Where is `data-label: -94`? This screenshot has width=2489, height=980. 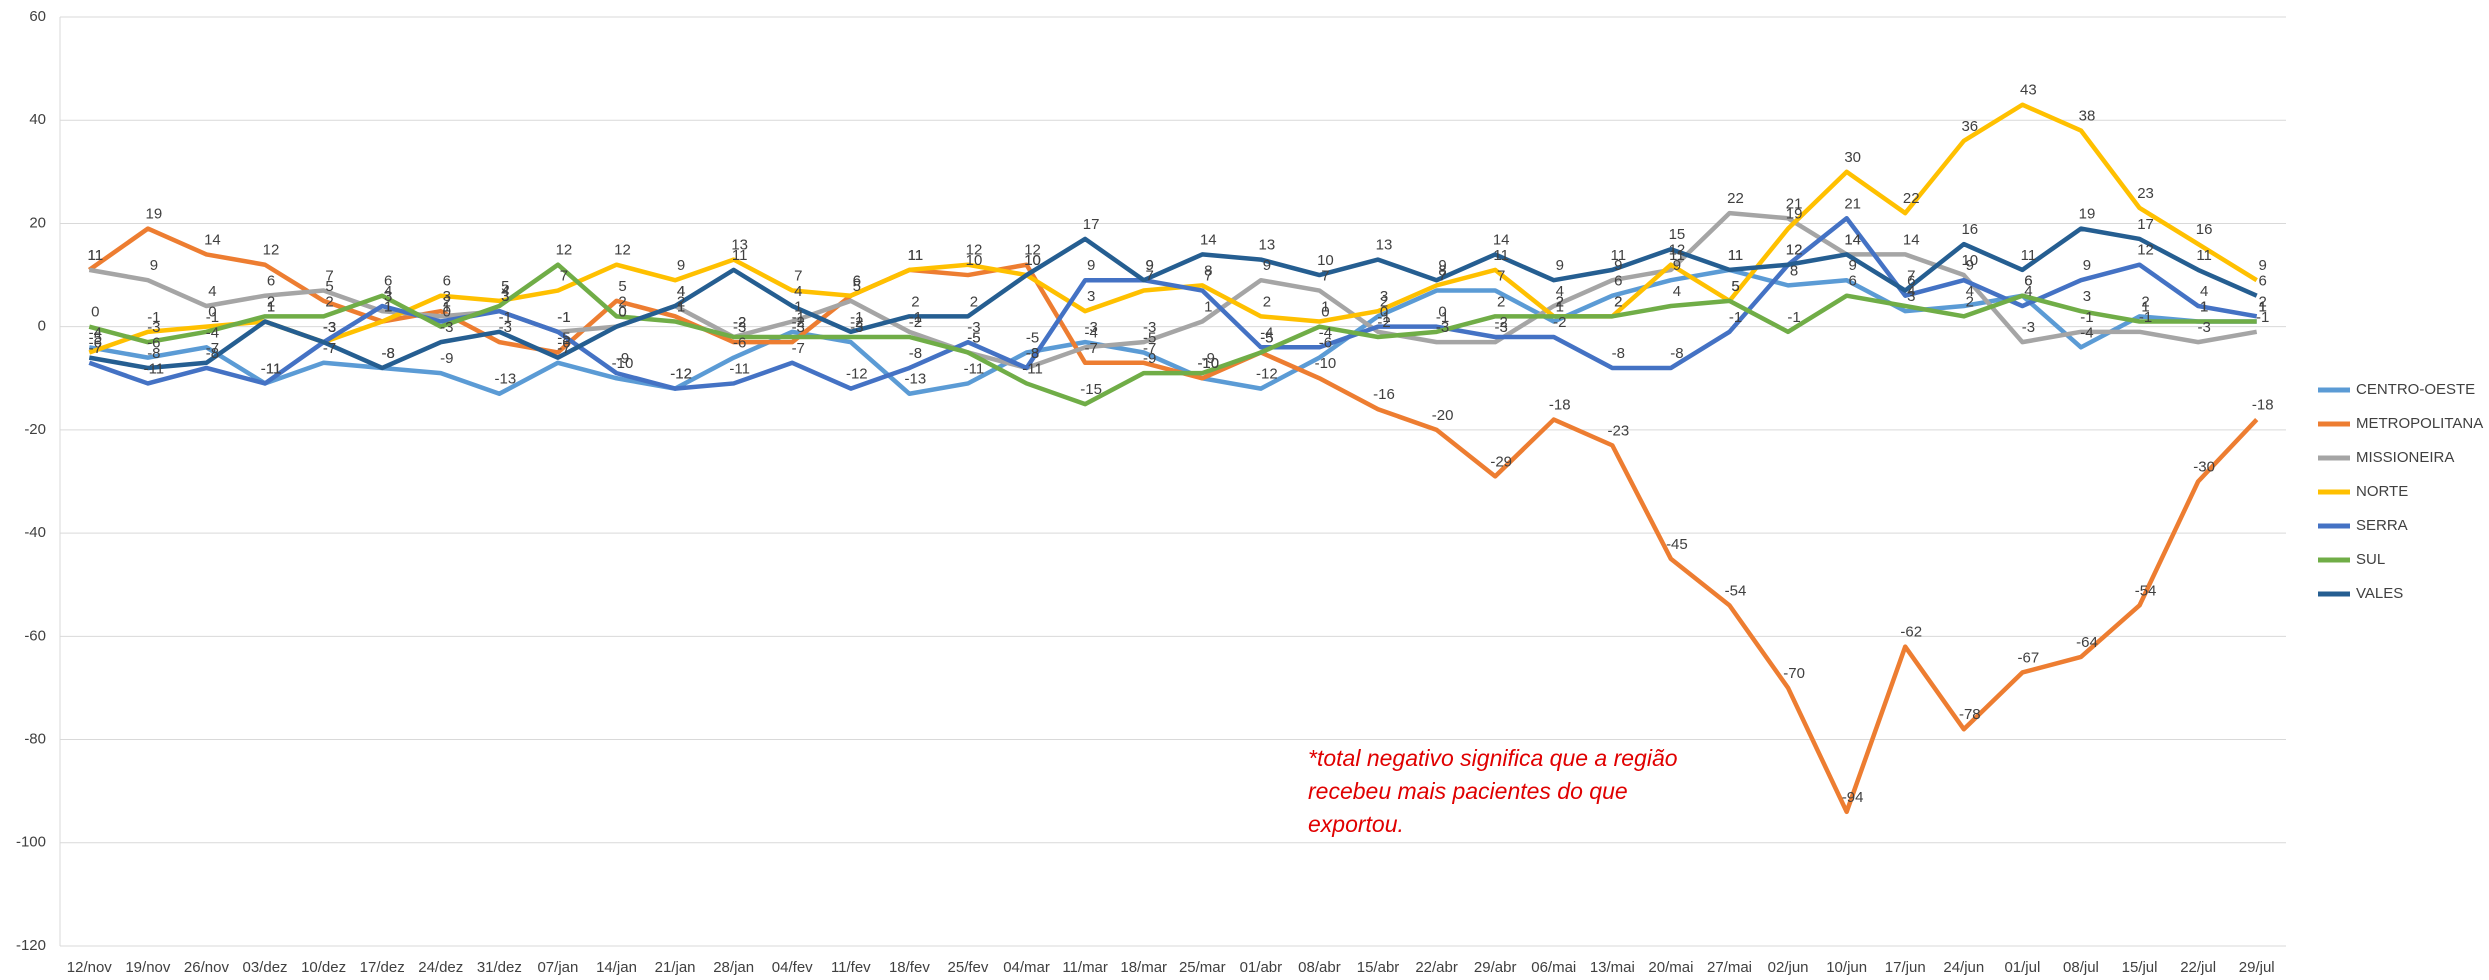 data-label: -94 is located at coordinates (1853, 797).